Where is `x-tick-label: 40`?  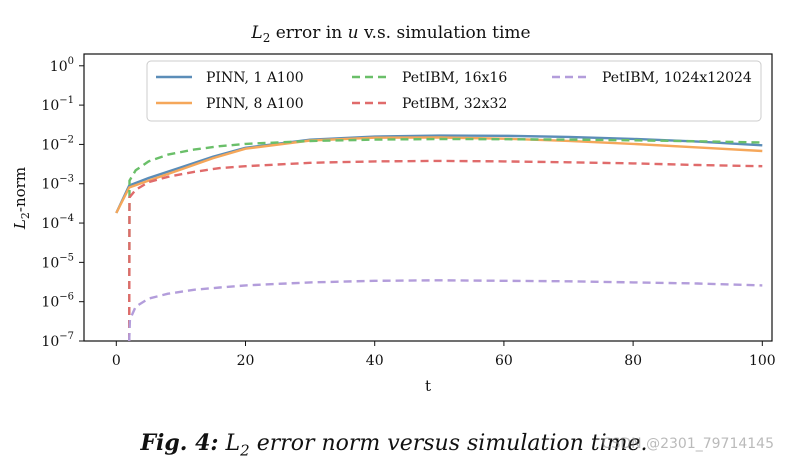 x-tick-label: 40 is located at coordinates (375, 361).